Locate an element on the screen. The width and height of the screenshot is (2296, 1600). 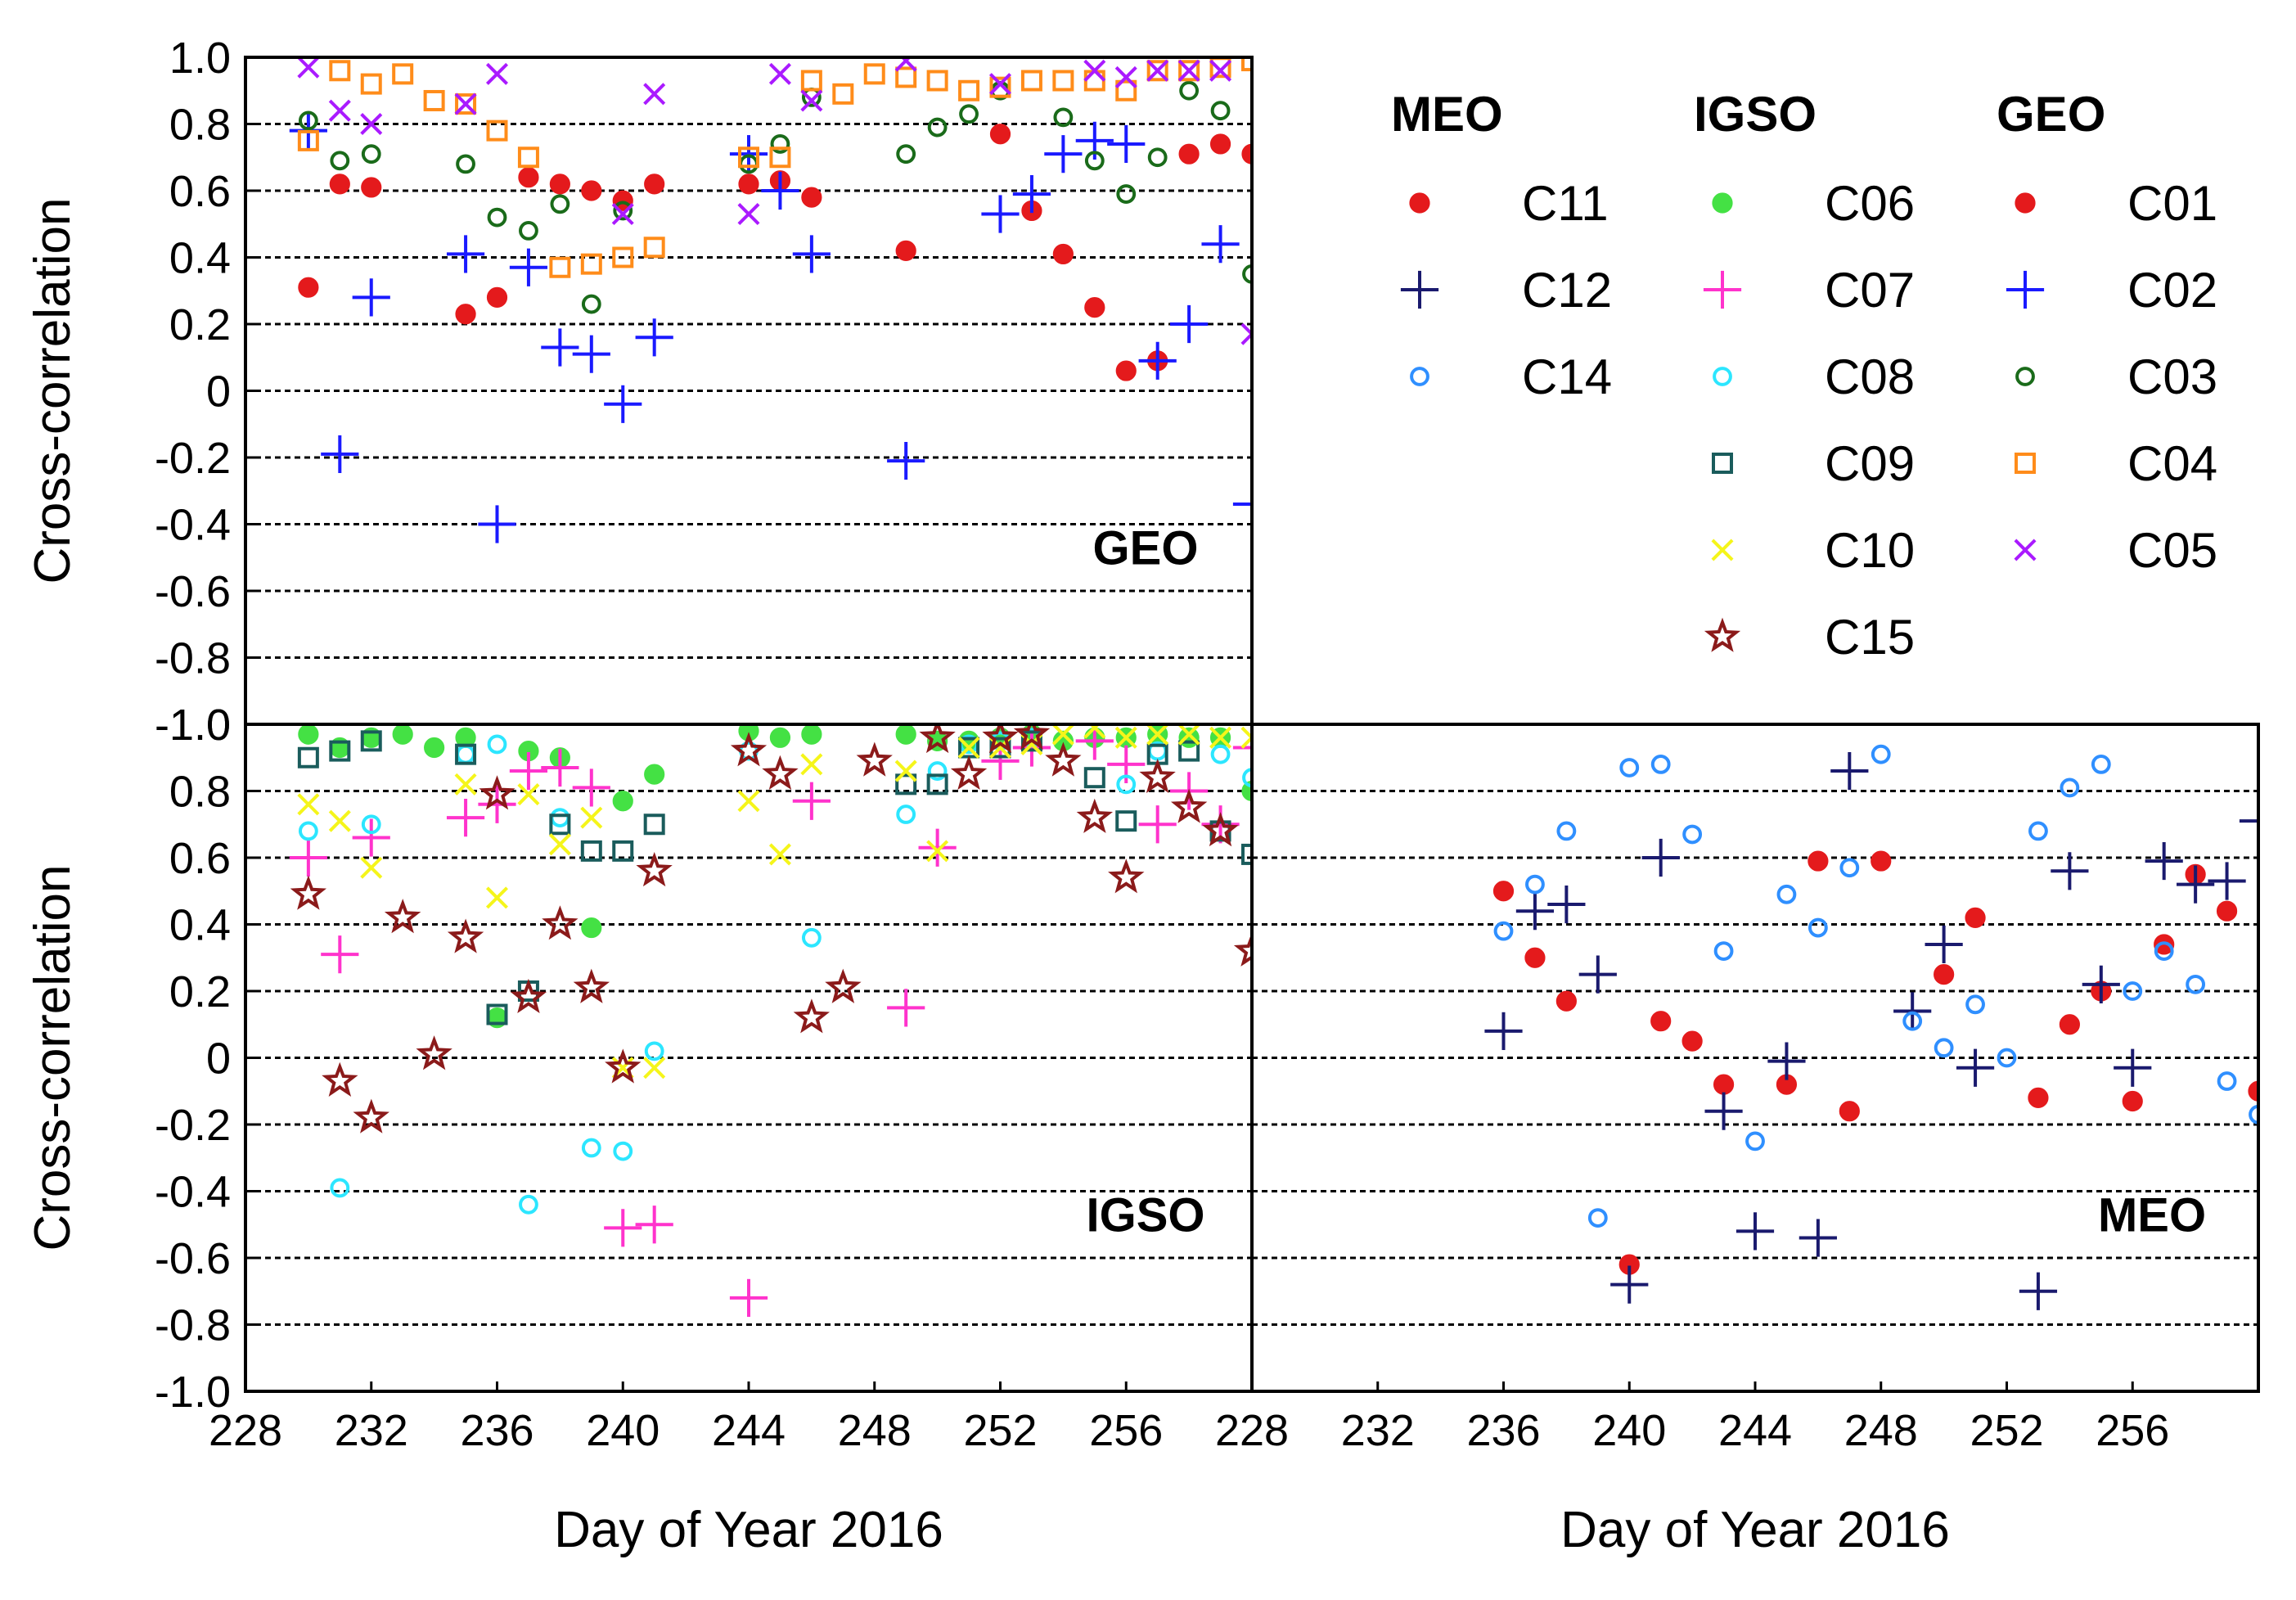
x-tick-label: 228 is located at coordinates (1252, 1430).